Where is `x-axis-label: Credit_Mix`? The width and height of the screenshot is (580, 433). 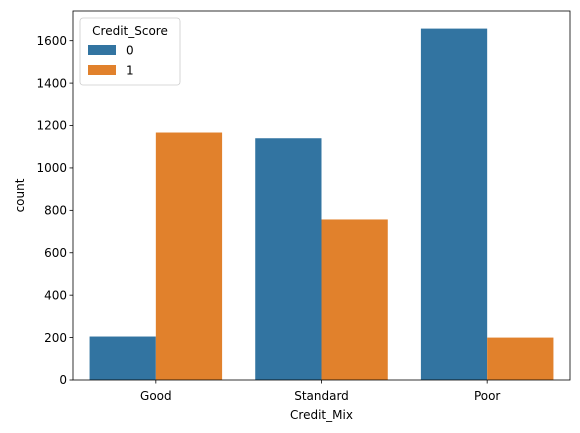 x-axis-label: Credit_Mix is located at coordinates (321, 415).